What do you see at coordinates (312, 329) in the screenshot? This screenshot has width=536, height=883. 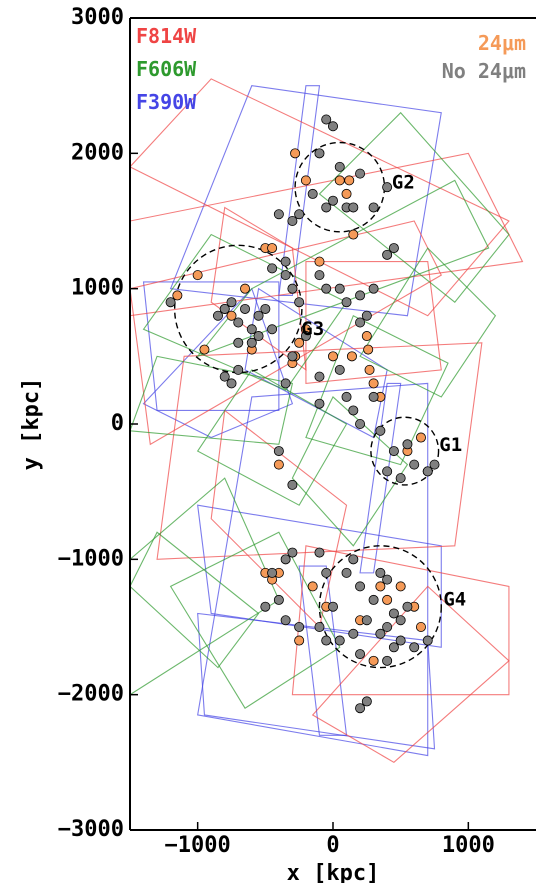 I see `group-label-g3: G3` at bounding box center [312, 329].